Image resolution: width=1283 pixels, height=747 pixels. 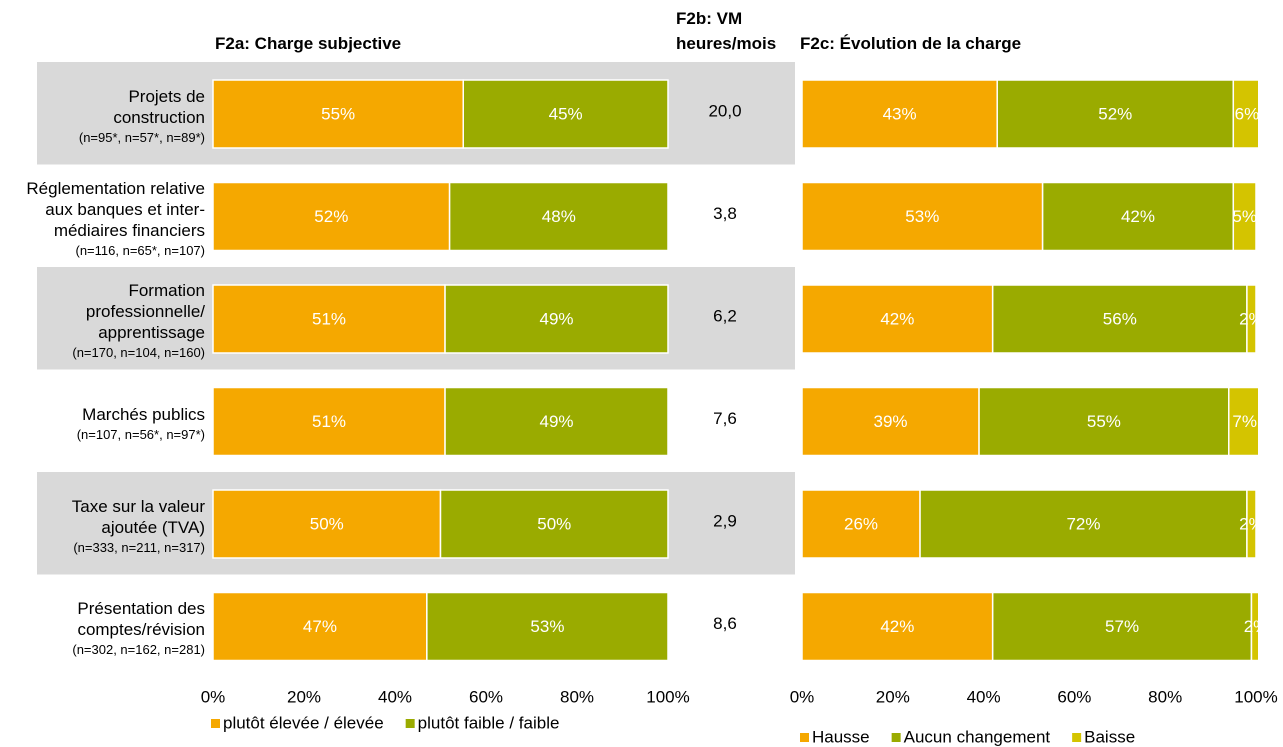 I want to click on panel-title: F2b: VM heures/mois, so click(x=726, y=31).